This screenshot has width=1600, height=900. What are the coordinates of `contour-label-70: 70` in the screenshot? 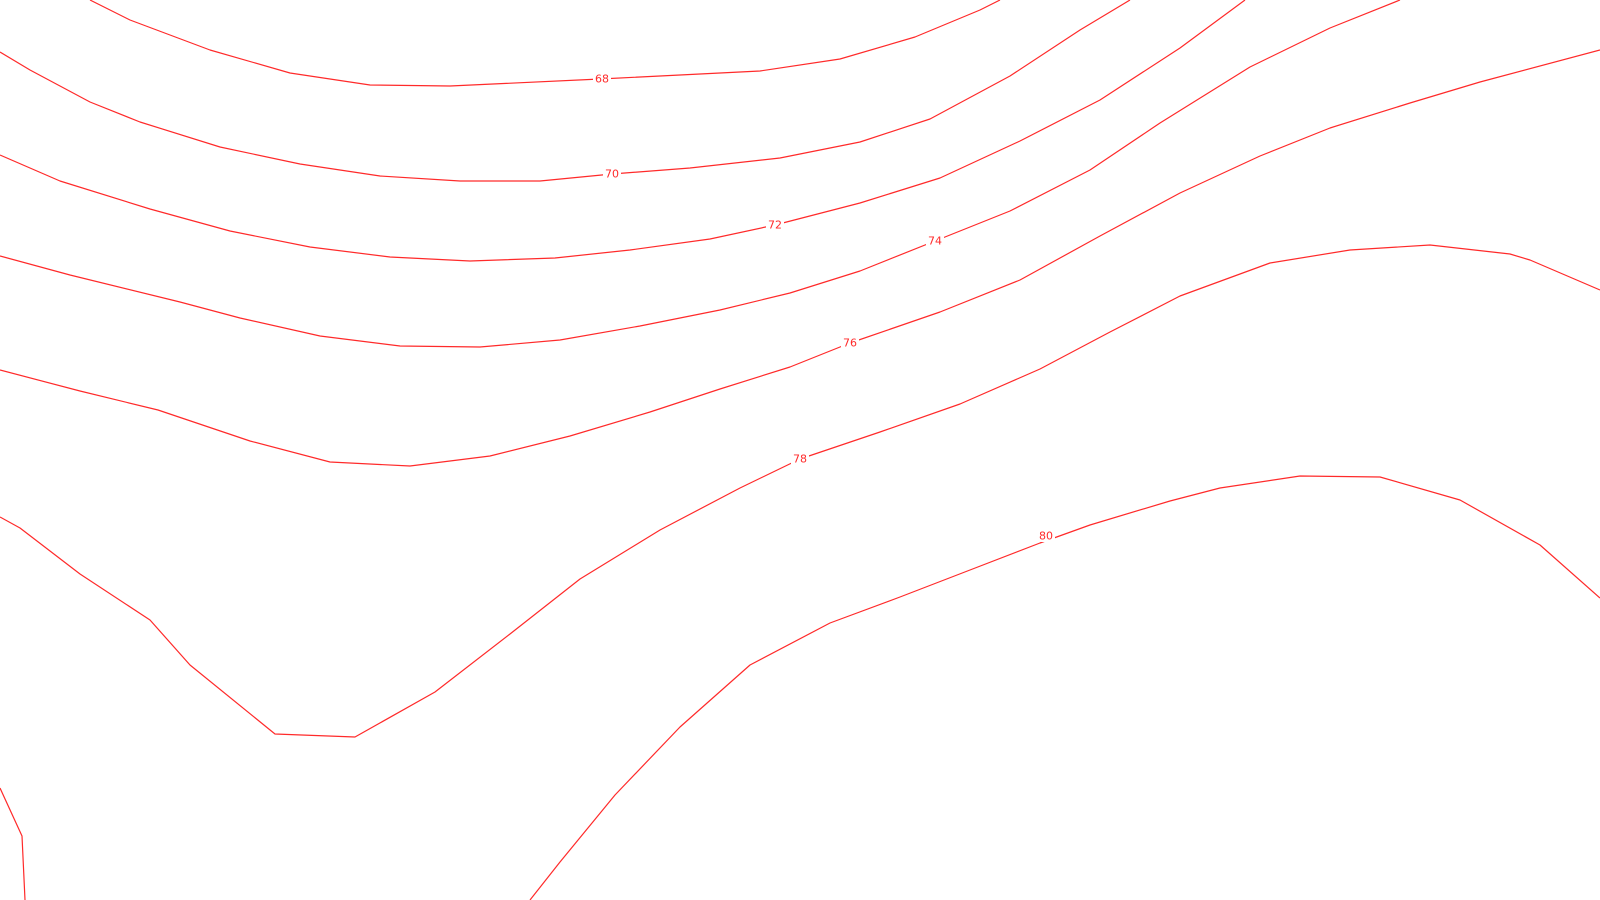 It's located at (612, 174).